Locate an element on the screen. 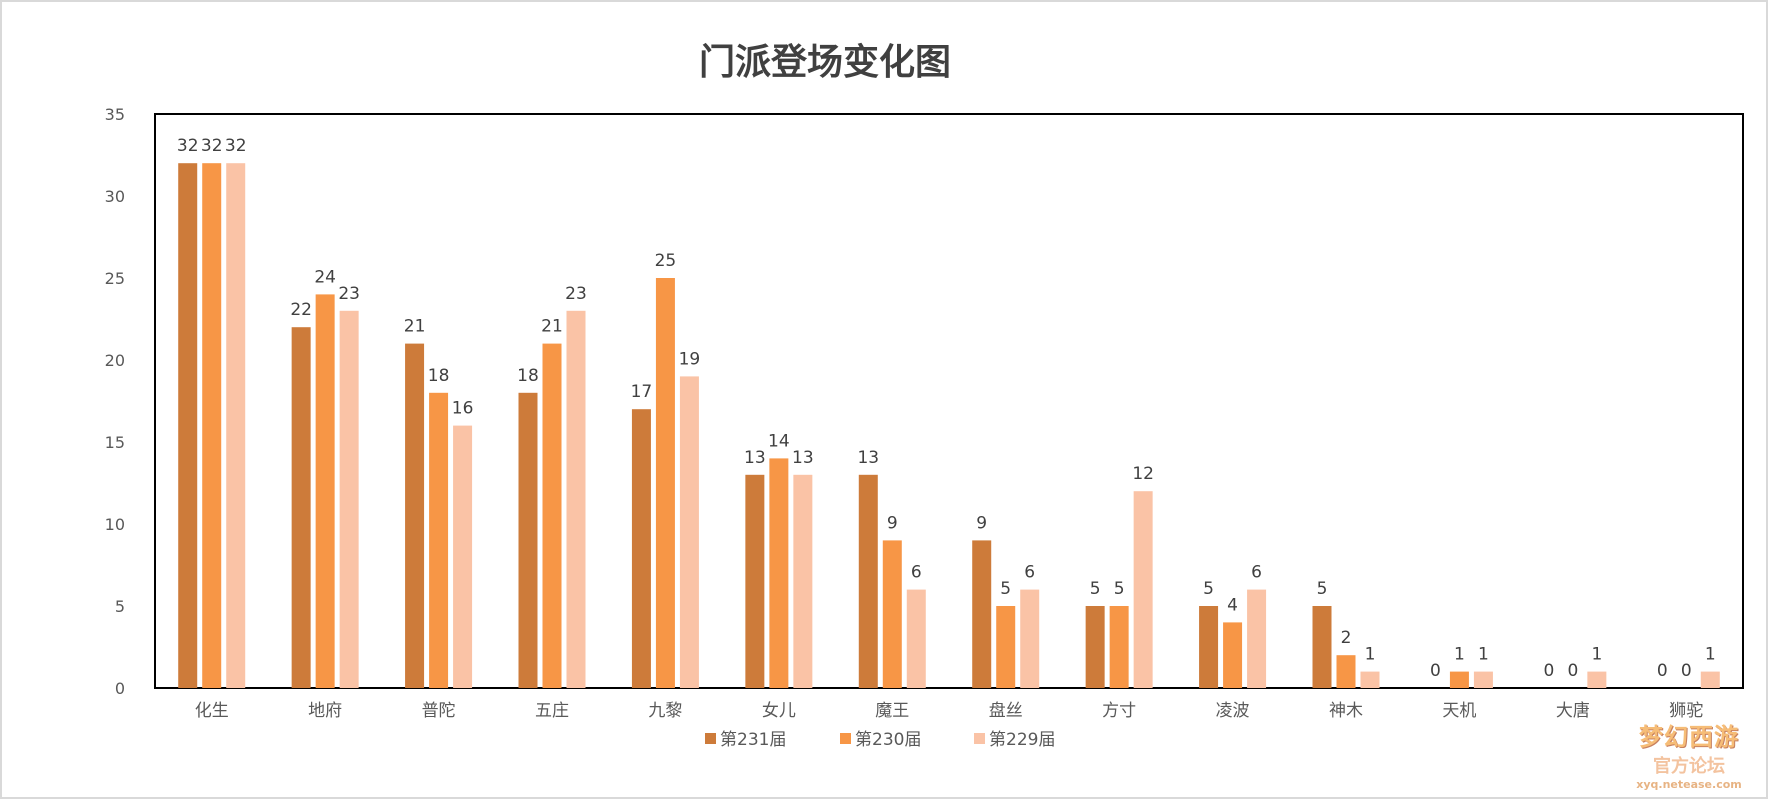  data-label: 25 is located at coordinates (666, 261).